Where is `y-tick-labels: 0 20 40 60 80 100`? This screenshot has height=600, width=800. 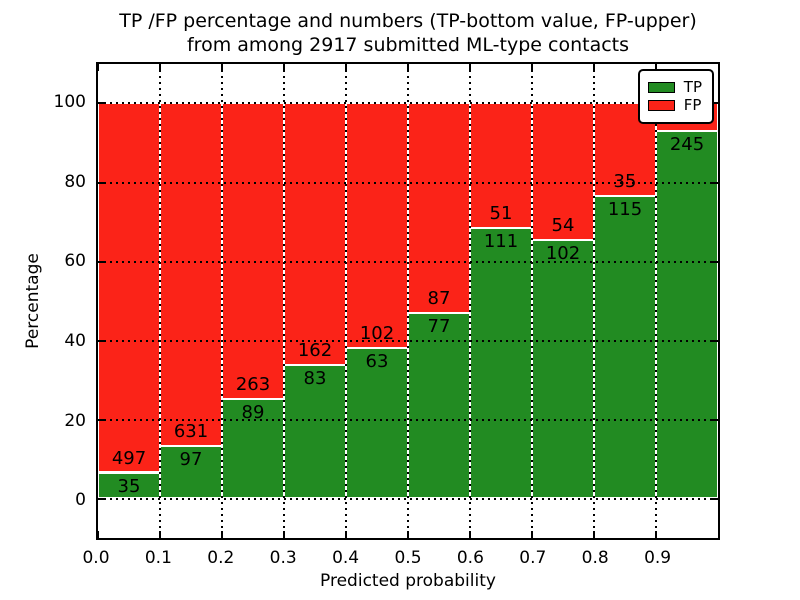
y-tick-labels: 0 20 40 60 80 100 is located at coordinates (43, 301).